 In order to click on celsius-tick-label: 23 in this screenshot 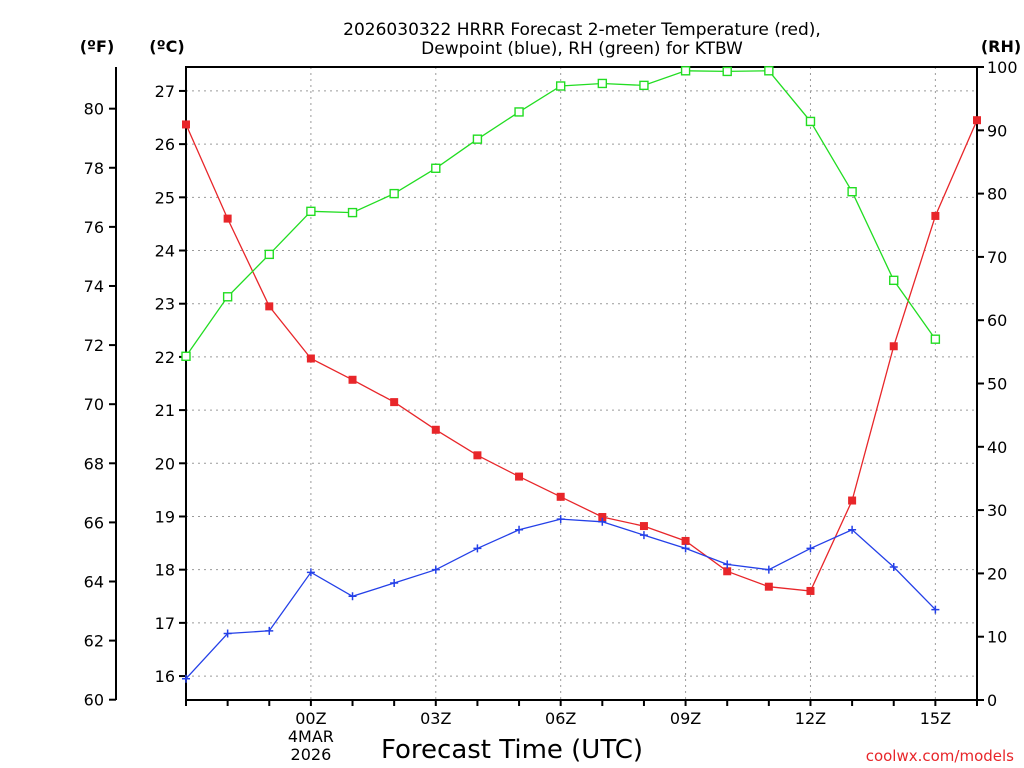, I will do `click(165, 304)`.